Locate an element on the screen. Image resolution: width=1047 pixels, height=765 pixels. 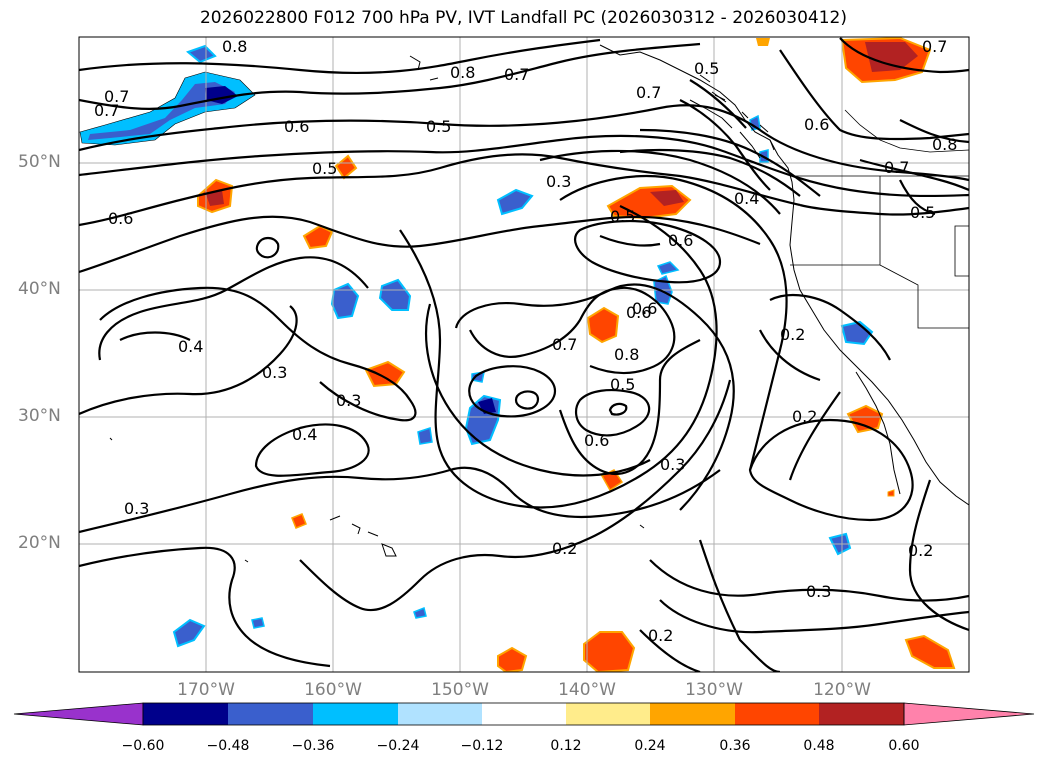
colorbar-extend-low is located at coordinates (78, 714).